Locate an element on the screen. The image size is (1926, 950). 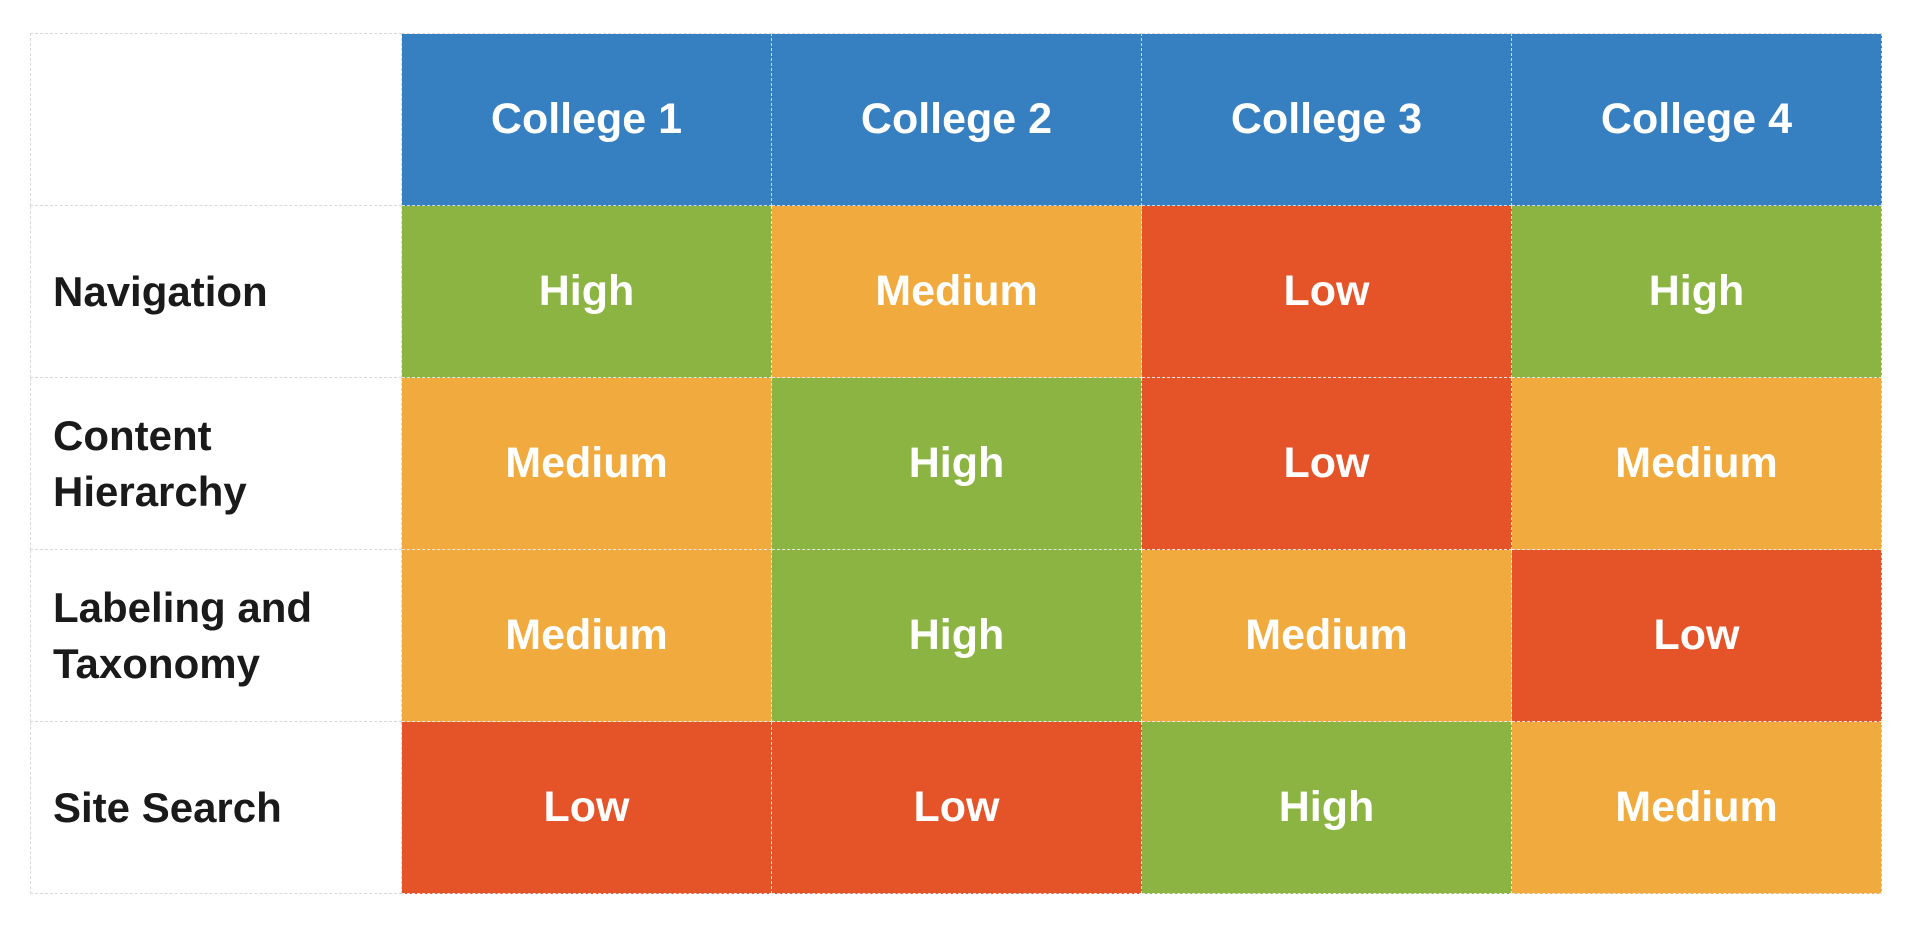
corner-cell is located at coordinates (216, 119).